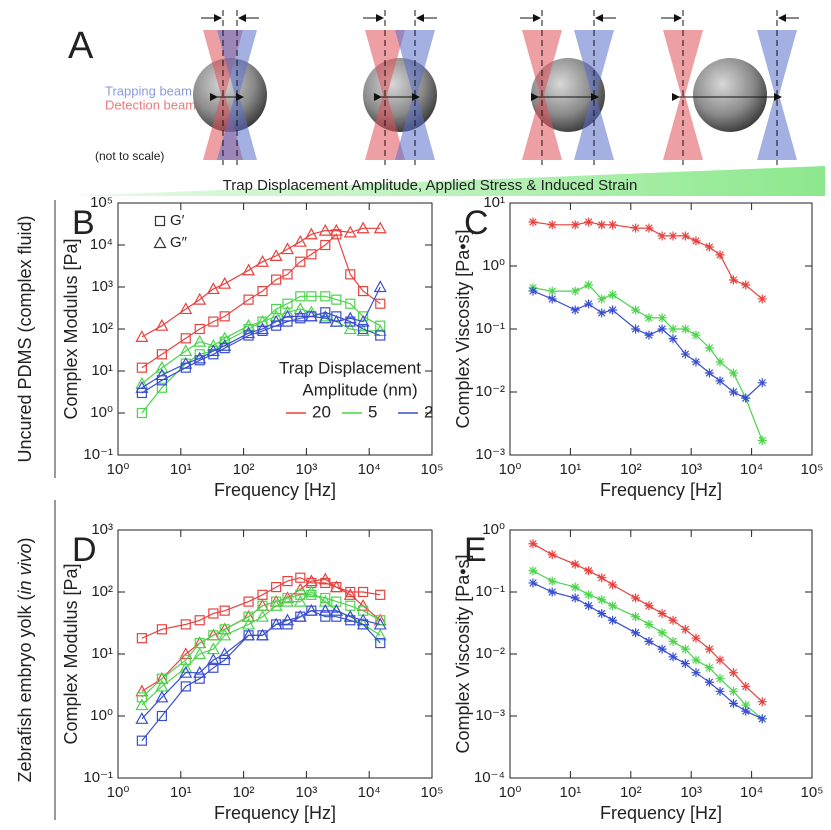  What do you see at coordinates (730, 95) in the screenshot?
I see `bead` at bounding box center [730, 95].